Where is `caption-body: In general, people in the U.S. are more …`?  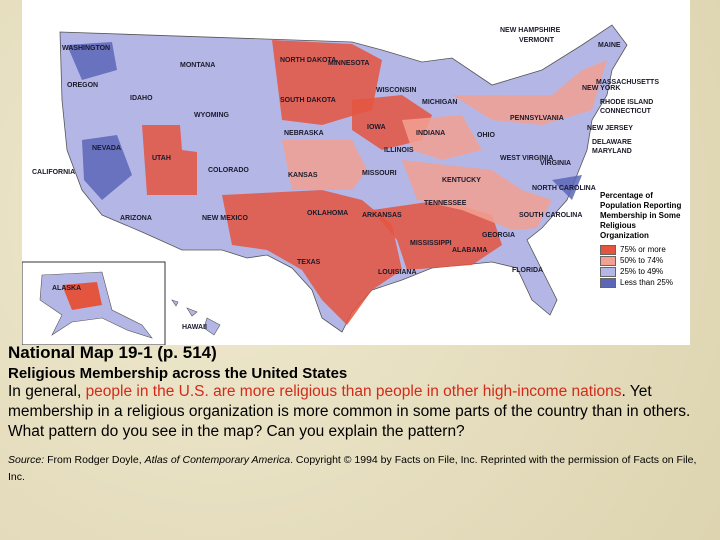 caption-body: In general, people in the U.S. are more … is located at coordinates (358, 412).